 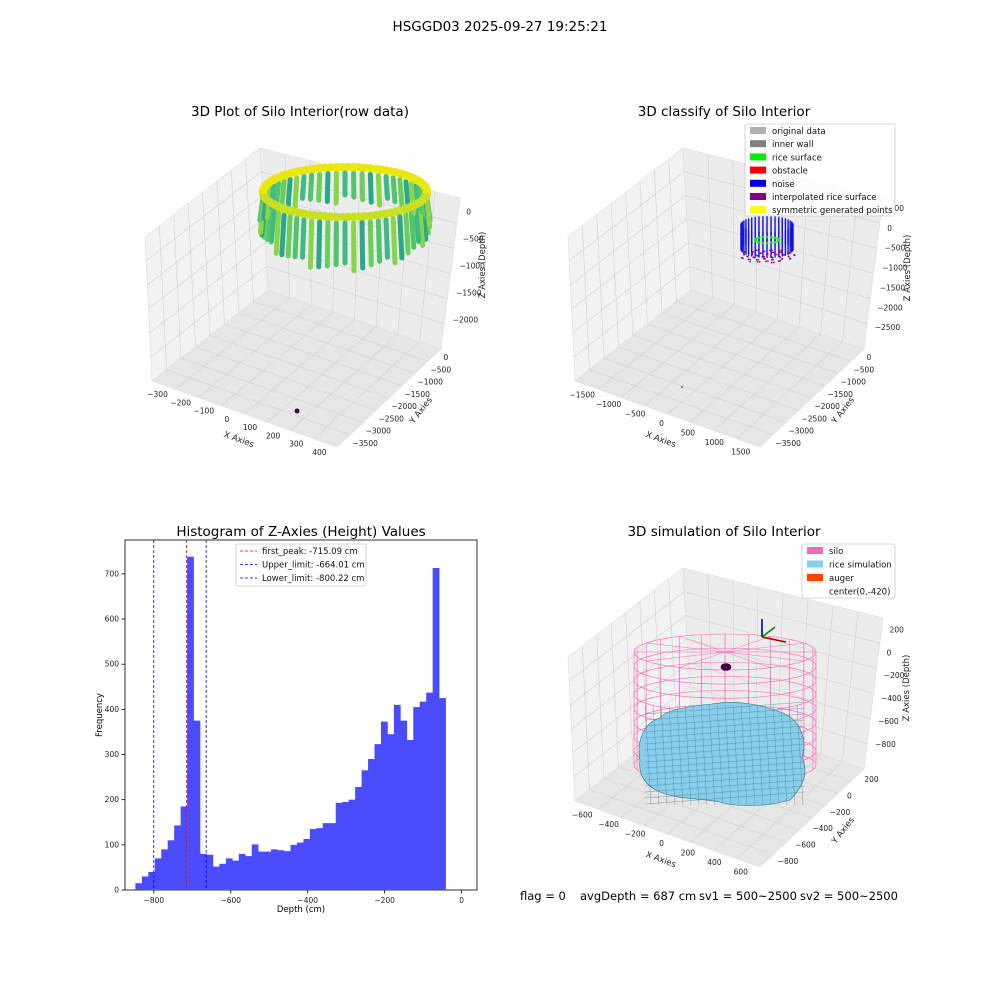 I want to click on y-tick-label: −800, so click(x=788, y=861).